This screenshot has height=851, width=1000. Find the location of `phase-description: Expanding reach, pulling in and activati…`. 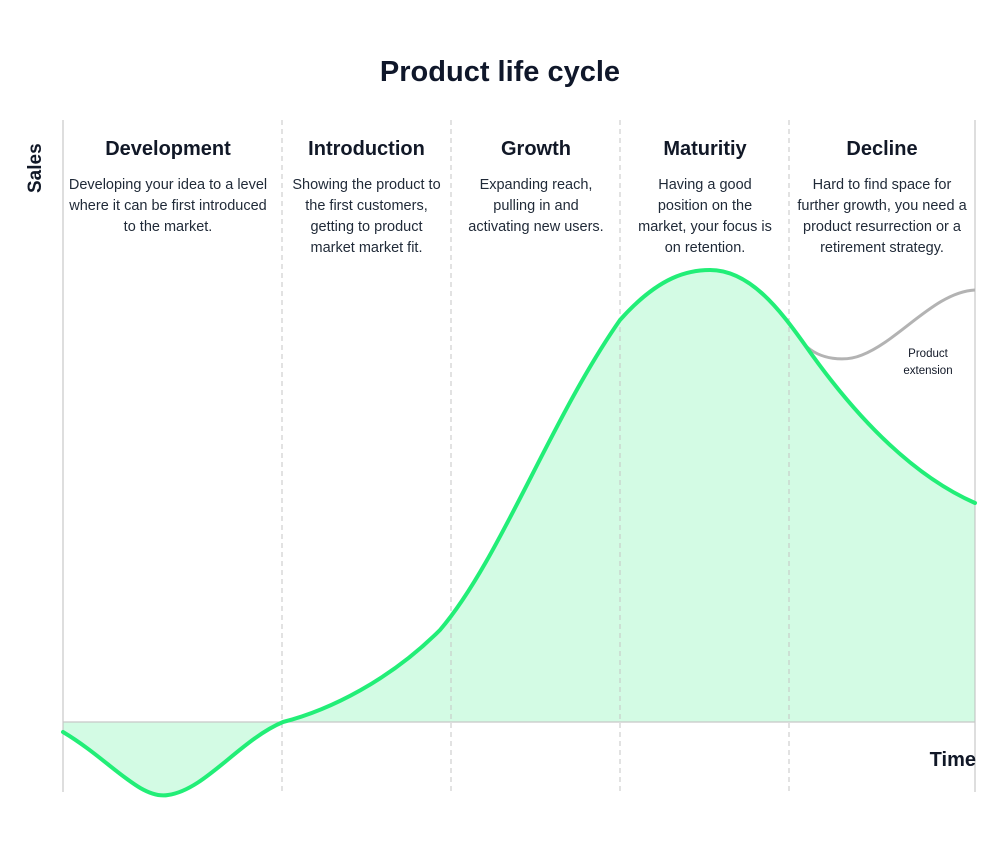

phase-description: Expanding reach, pulling in and activati… is located at coordinates (536, 206).